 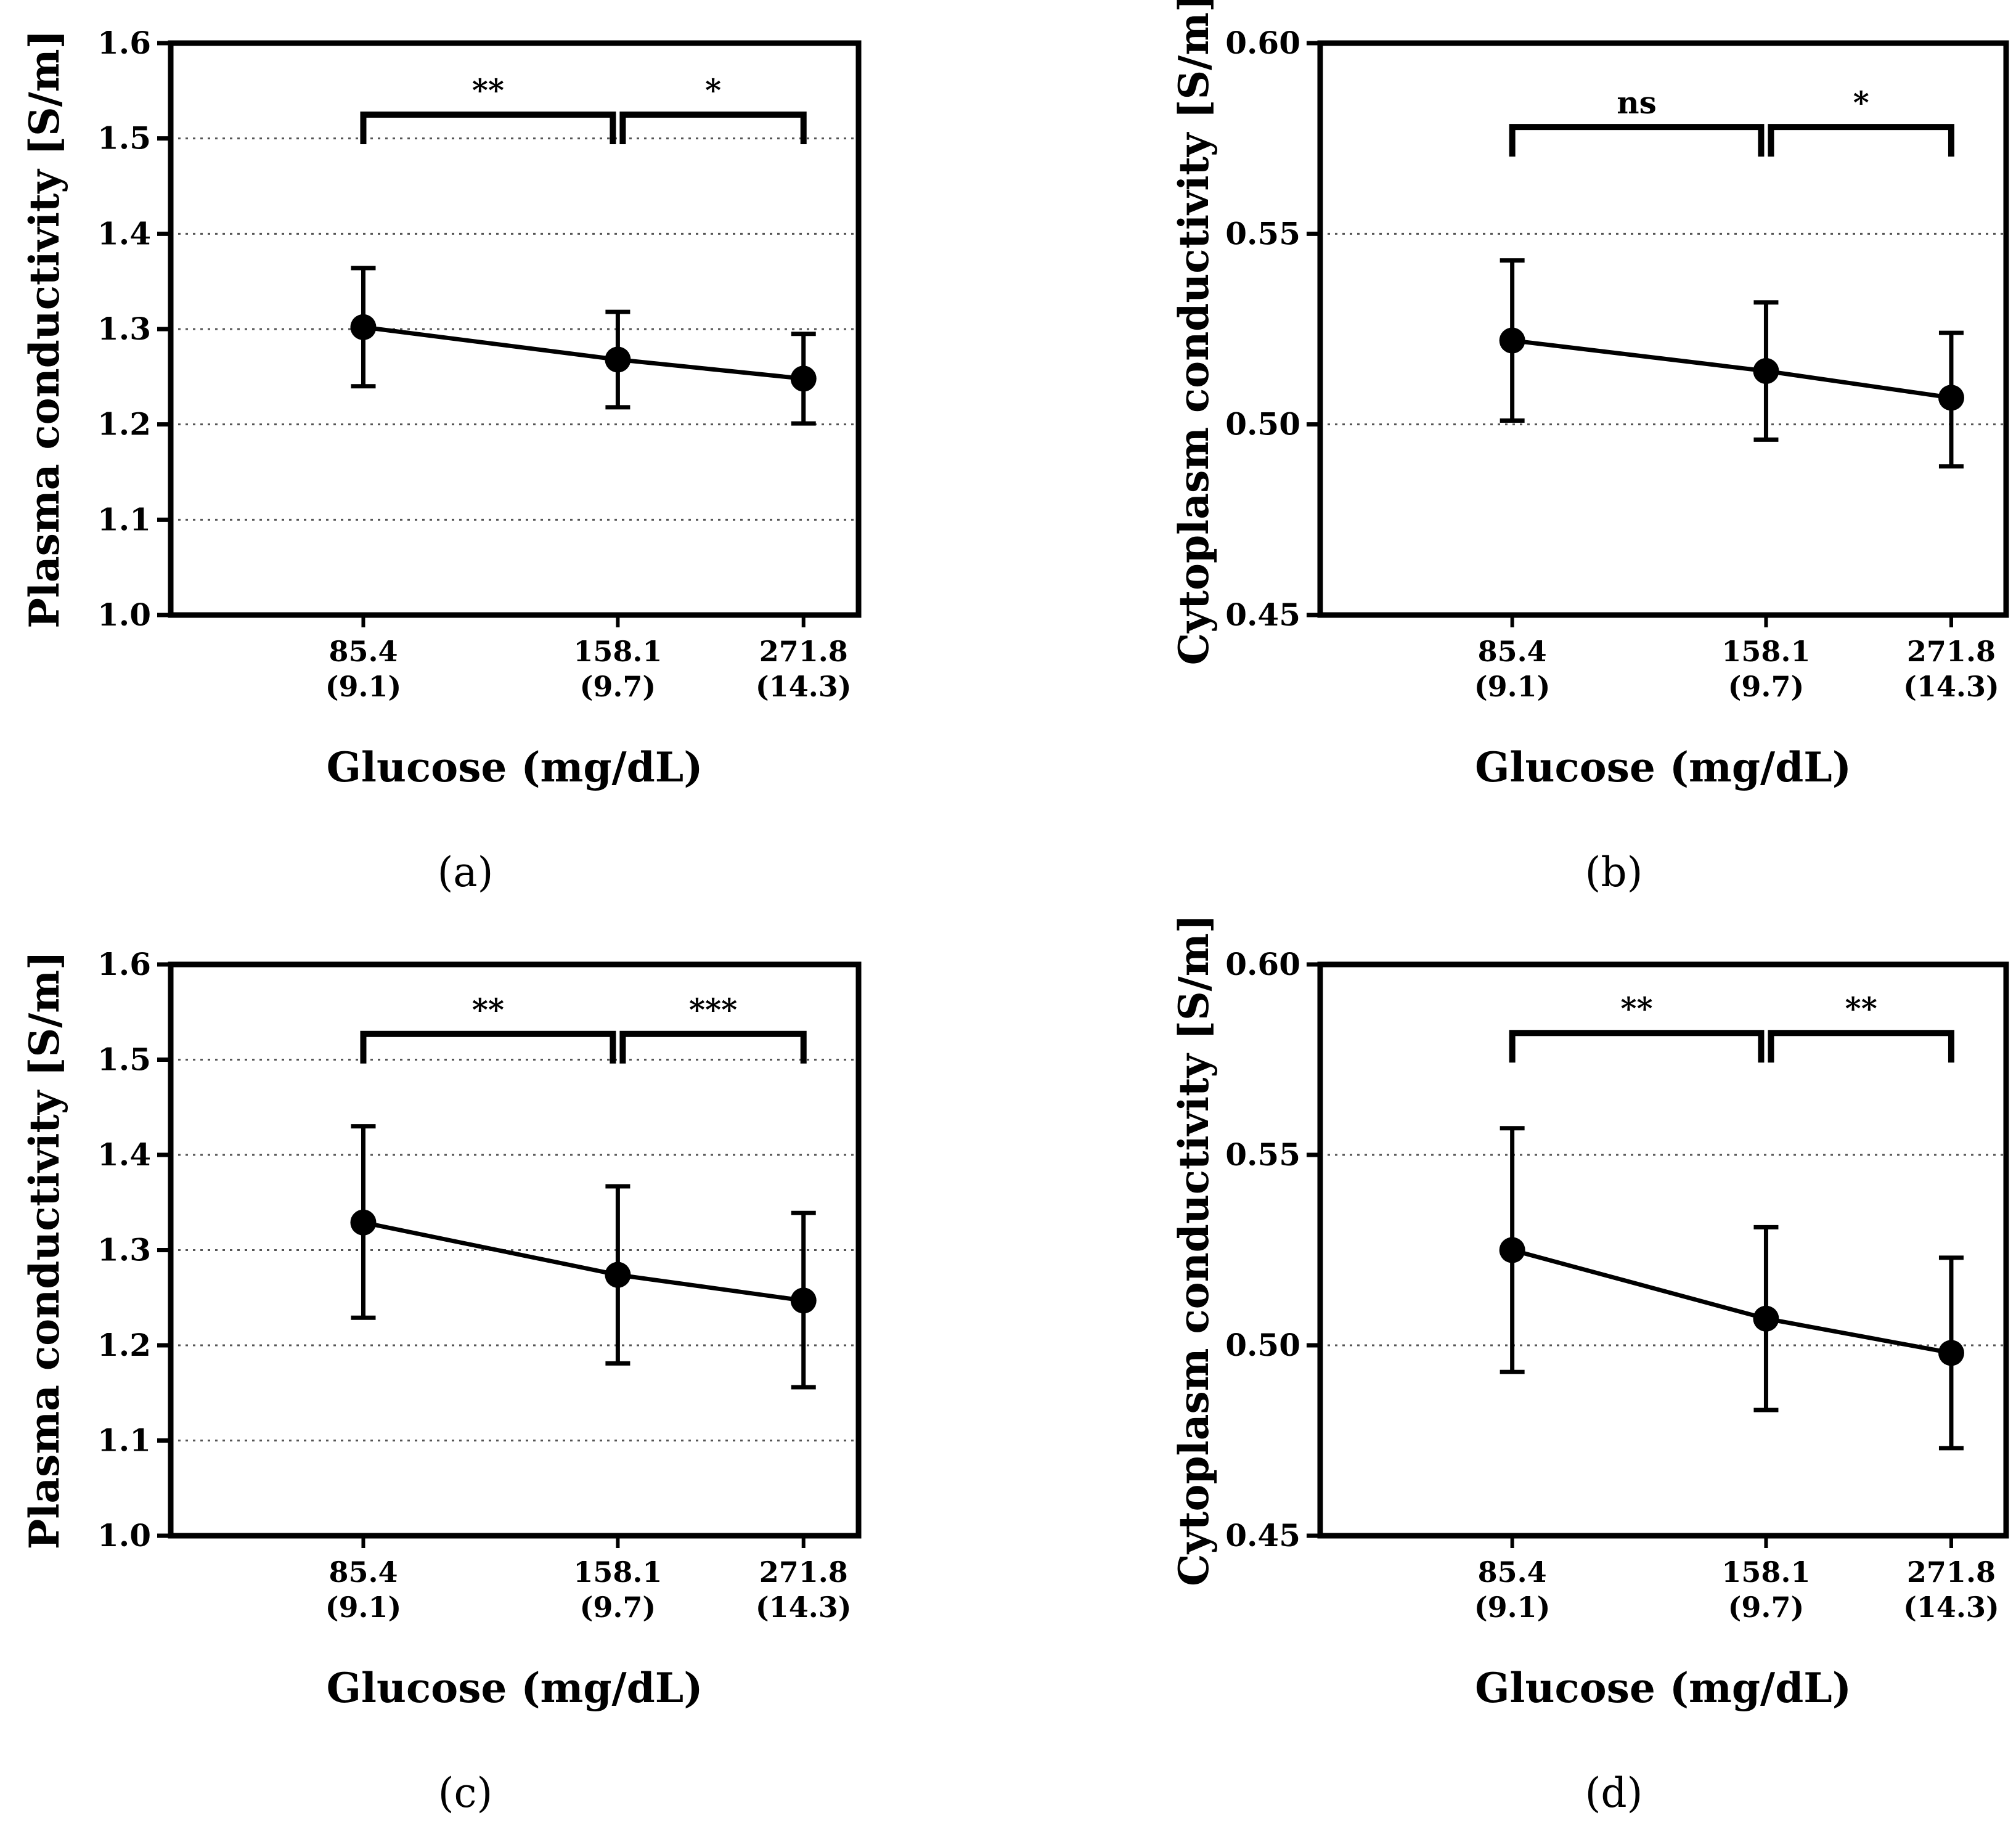 I want to click on panel-label: (c), so click(x=465, y=1793).